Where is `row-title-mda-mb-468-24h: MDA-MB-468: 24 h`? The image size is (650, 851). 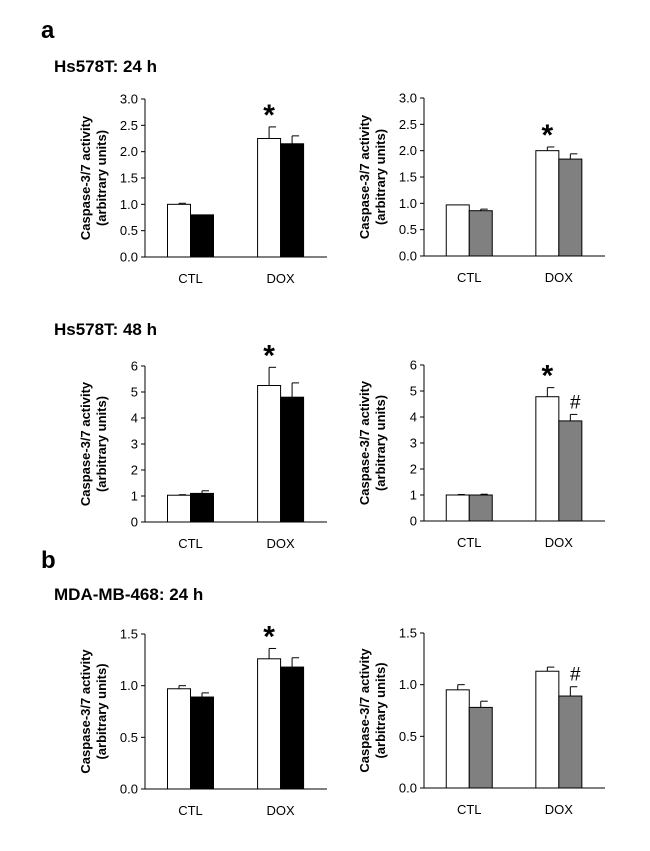 row-title-mda-mb-468-24h: MDA-MB-468: 24 h is located at coordinates (129, 594).